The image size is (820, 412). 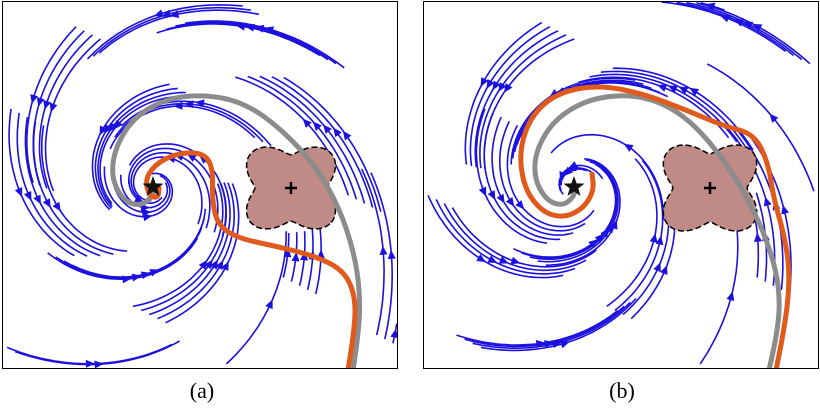 I want to click on caption-a: (a), so click(x=202, y=390).